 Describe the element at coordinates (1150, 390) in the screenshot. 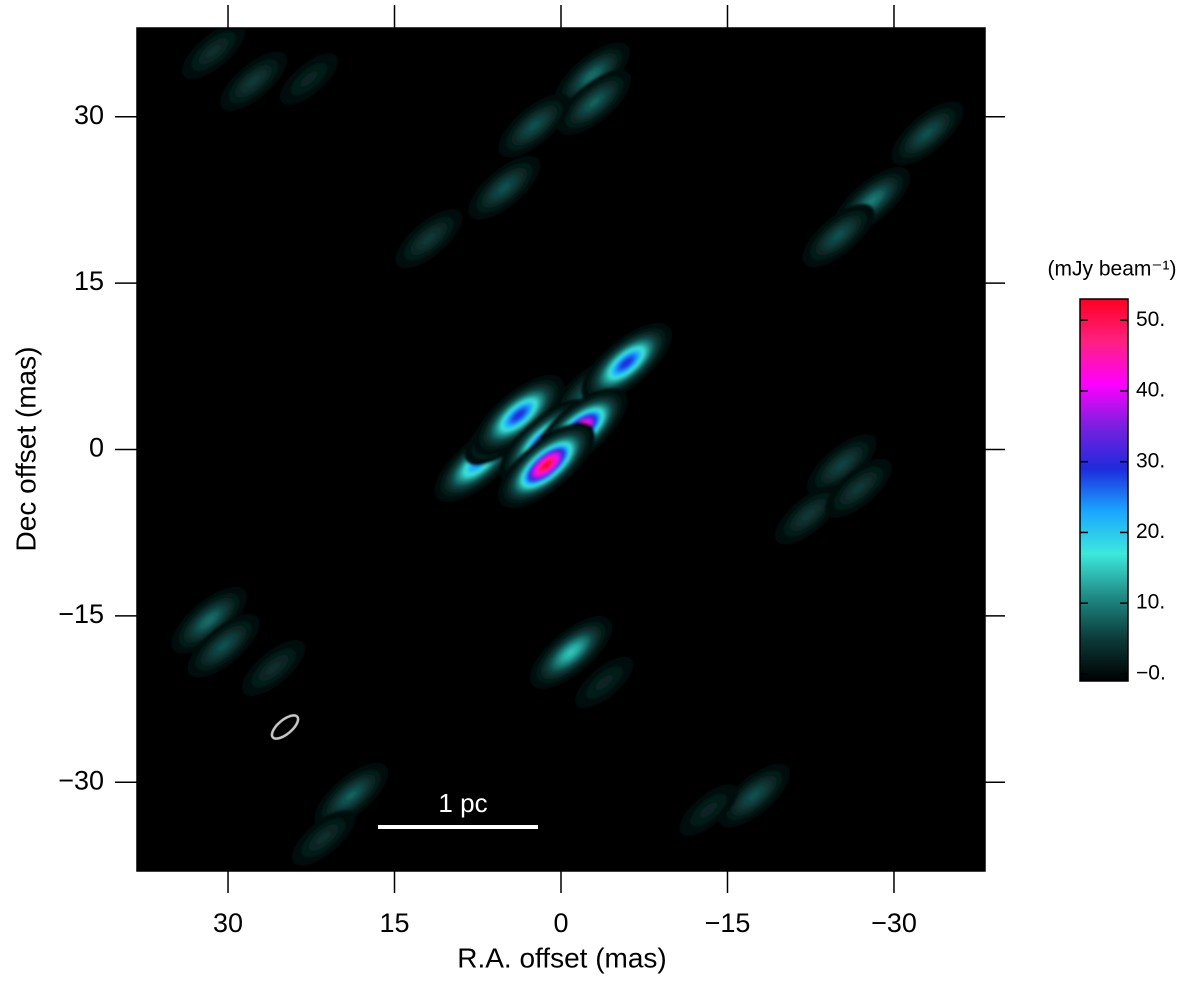

I see `colorbar-tick-label: 40.` at that location.